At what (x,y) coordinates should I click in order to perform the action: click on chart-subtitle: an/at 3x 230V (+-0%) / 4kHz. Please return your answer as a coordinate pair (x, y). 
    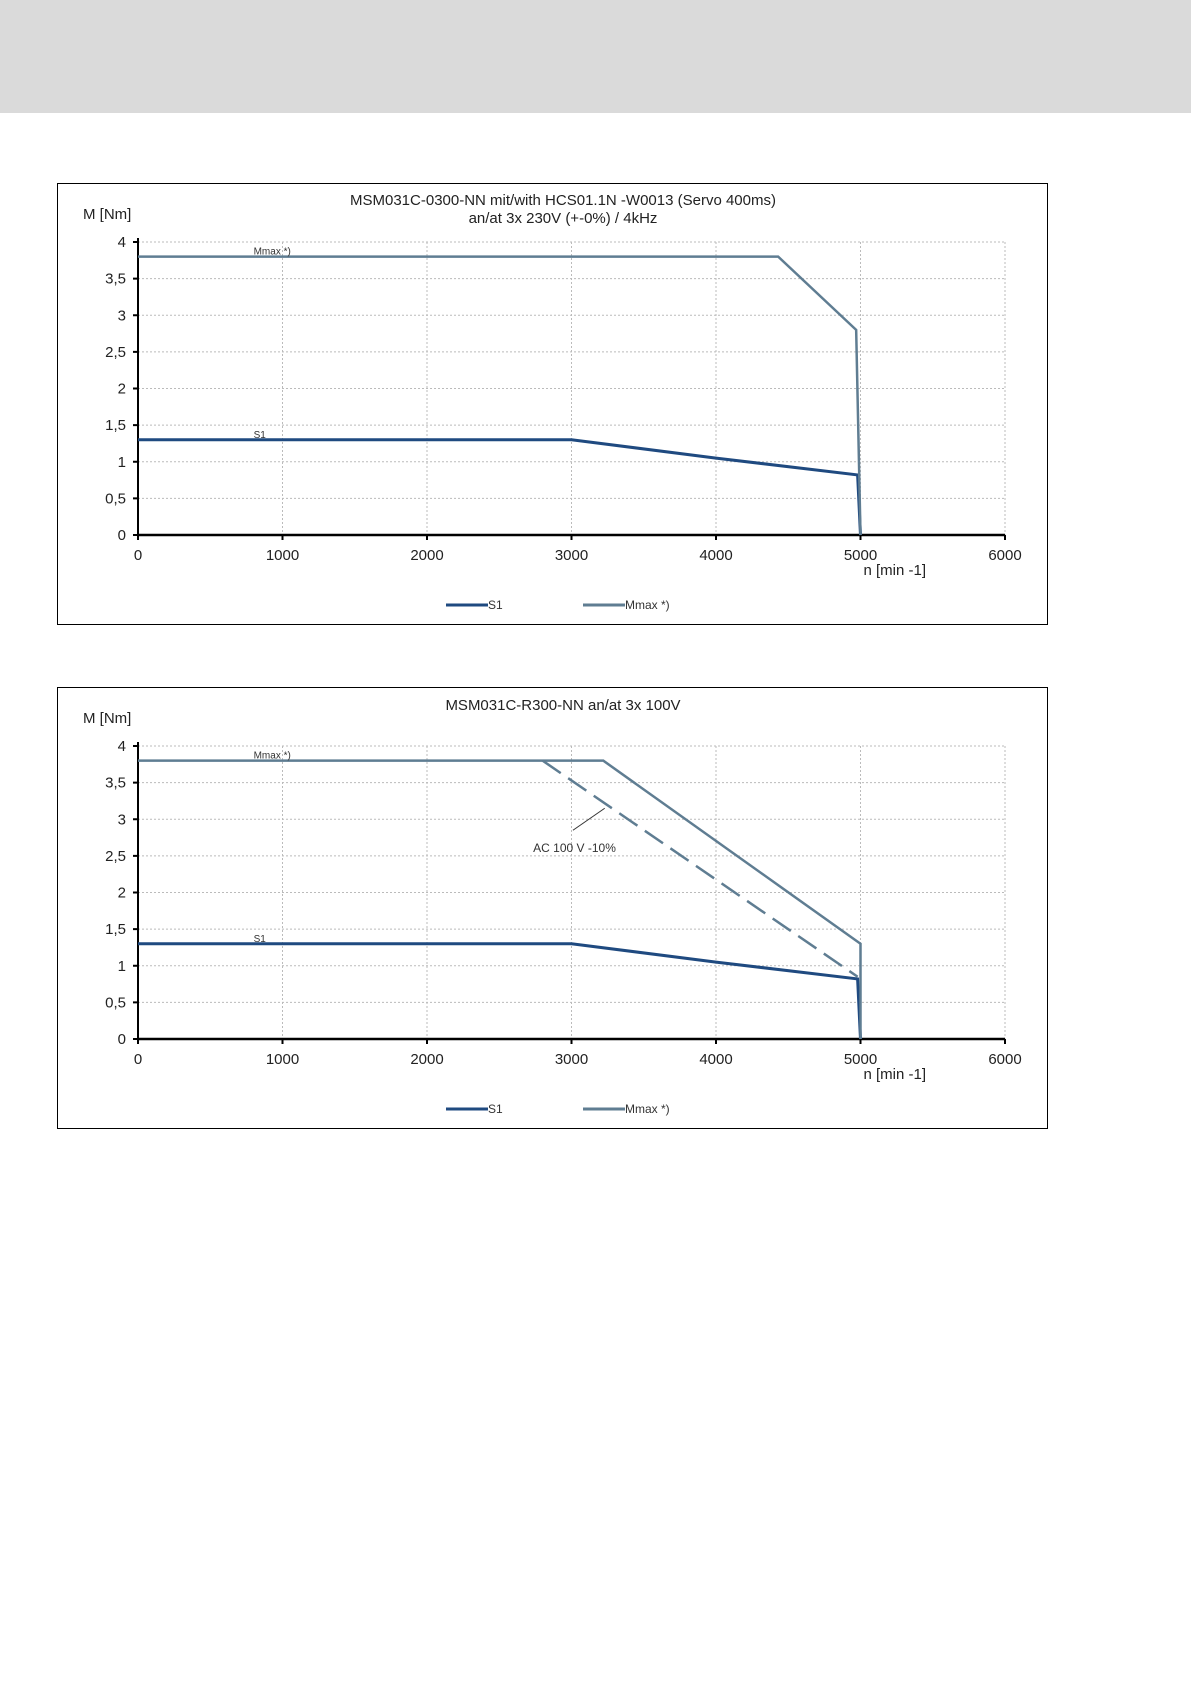
    Looking at the image, I should click on (563, 218).